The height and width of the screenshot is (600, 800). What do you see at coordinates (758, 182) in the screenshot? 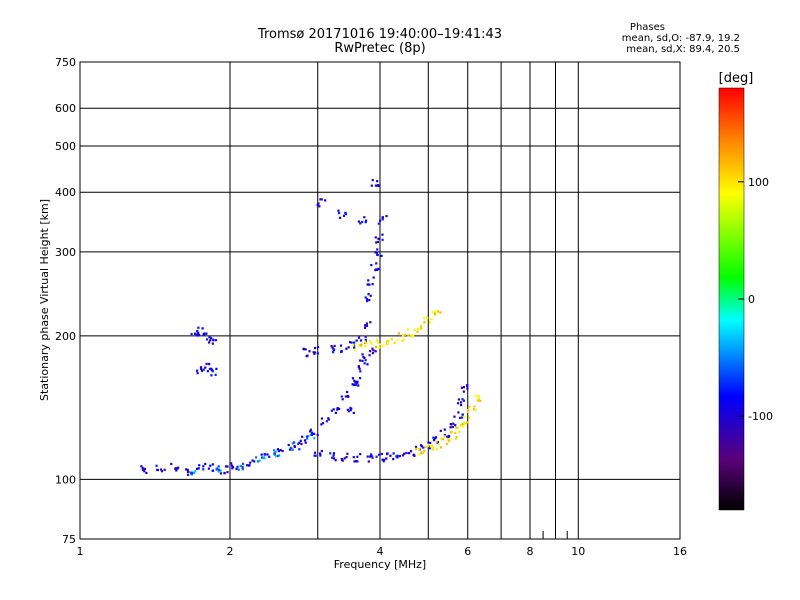
I see `colorbar-tick-label: 100` at bounding box center [758, 182].